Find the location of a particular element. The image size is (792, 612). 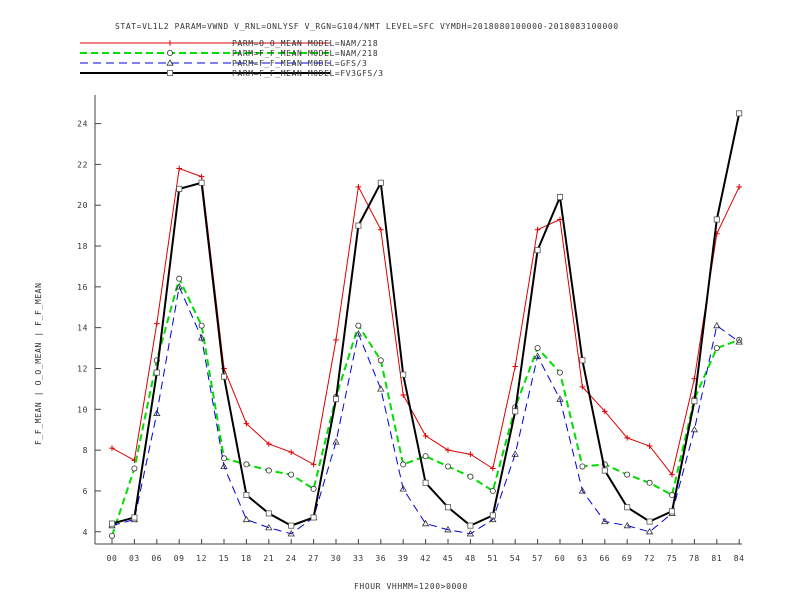

y-tick-label: 8 is located at coordinates (85, 450).